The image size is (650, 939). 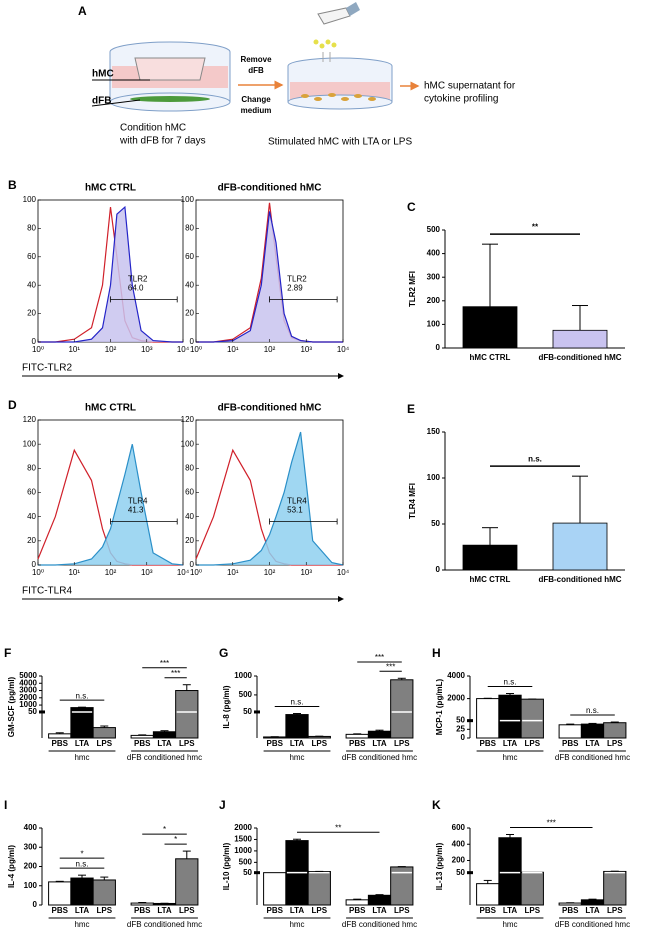 I want to click on y-tick-label: 2000, so click(x=456, y=698).